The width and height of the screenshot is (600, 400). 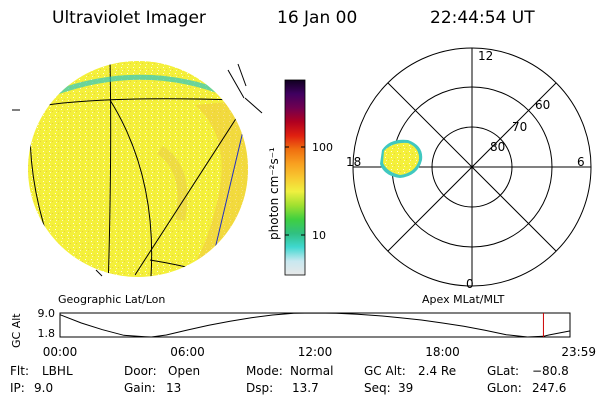 I want to click on altitude-ytick-max: 9.0, so click(x=47, y=313).